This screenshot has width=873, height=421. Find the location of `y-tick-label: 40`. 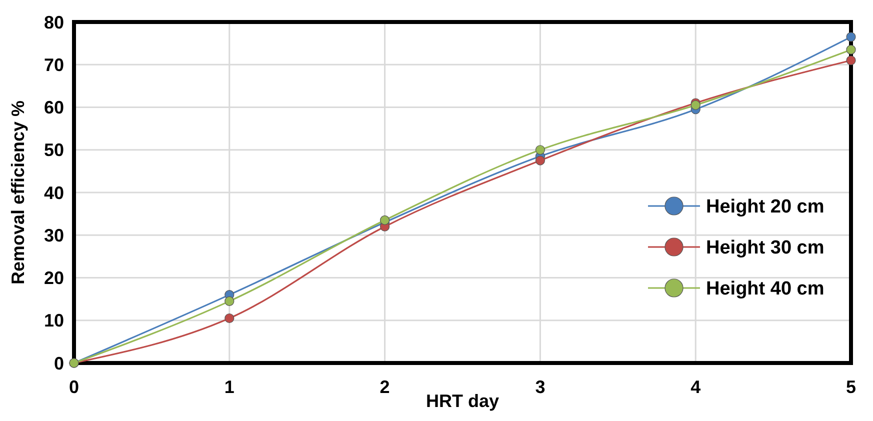

y-tick-label: 40 is located at coordinates (54, 192).